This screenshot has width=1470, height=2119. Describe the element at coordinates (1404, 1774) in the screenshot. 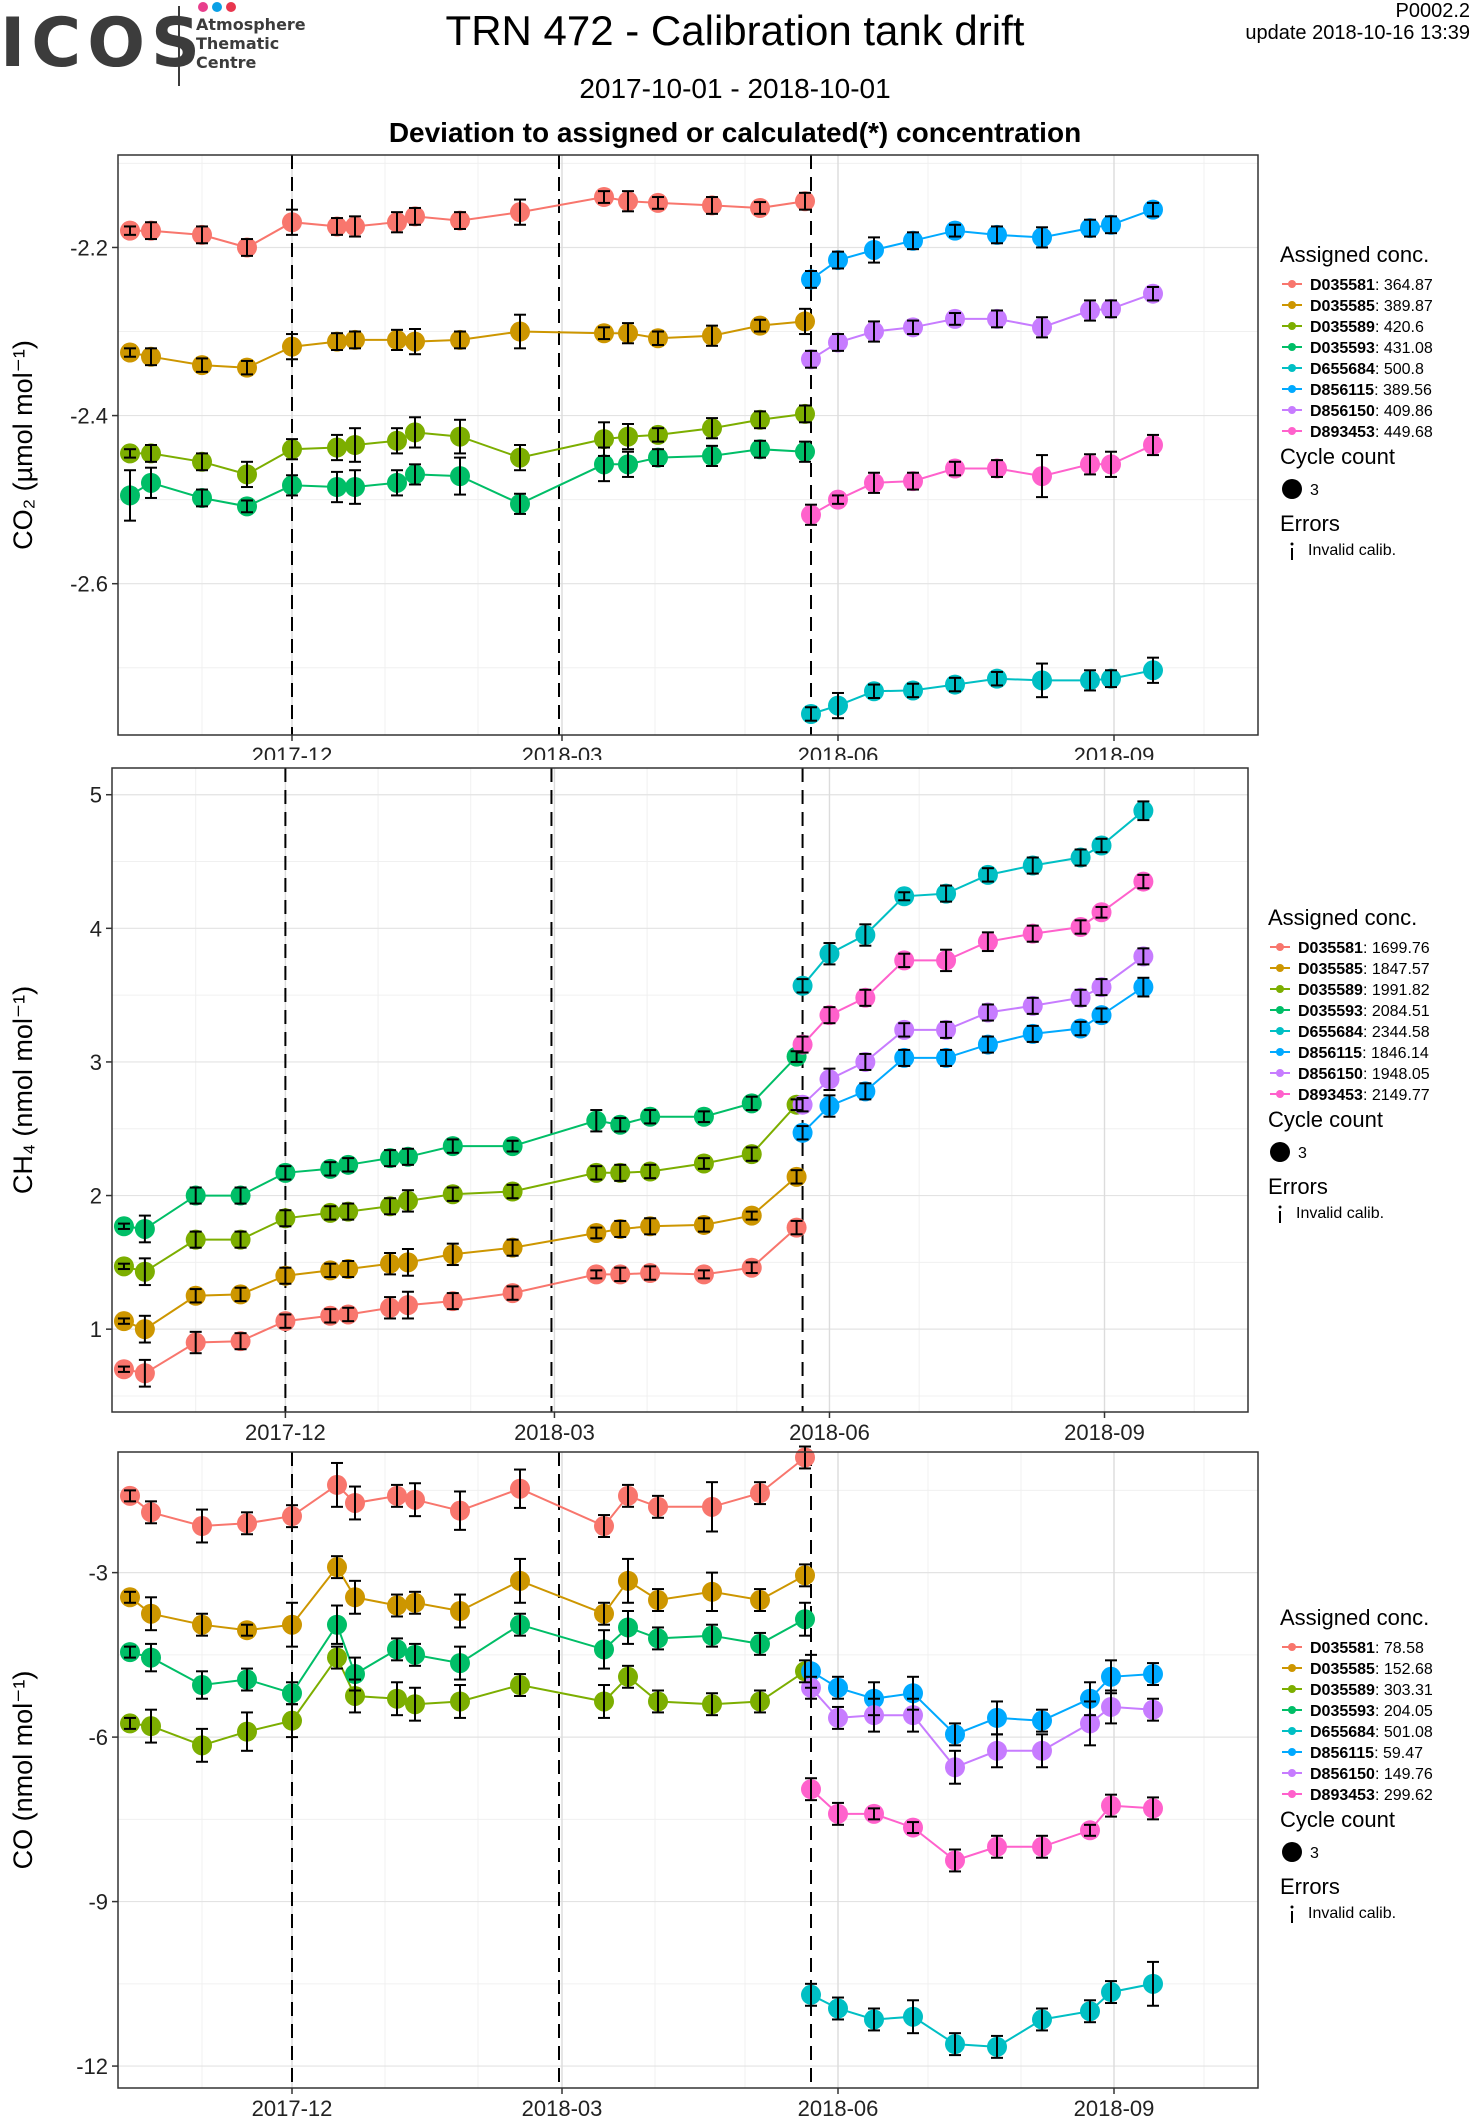

I see `legend-assigned-value: : 149.76` at that location.